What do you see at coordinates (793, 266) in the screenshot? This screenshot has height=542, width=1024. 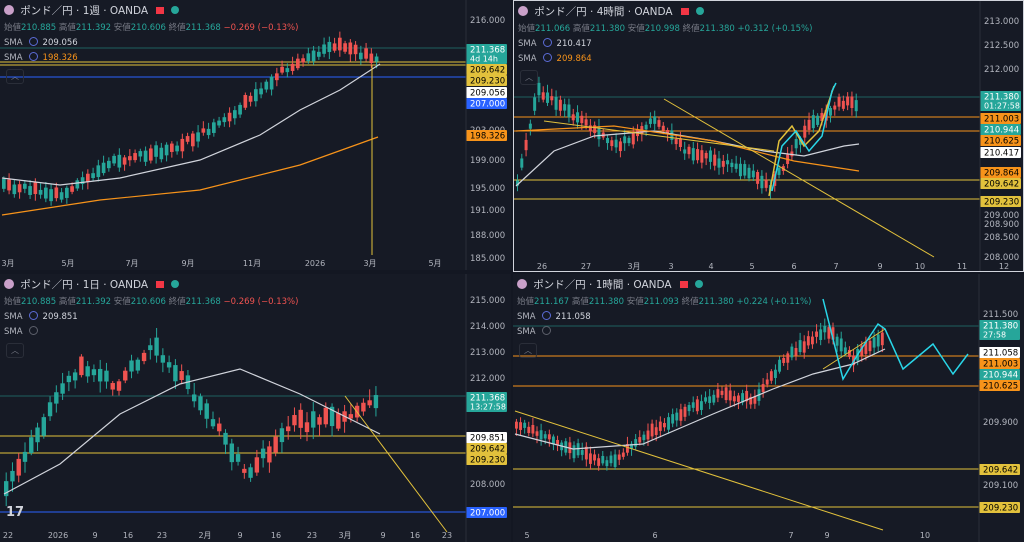 I see `x-axis-tick-label: 6` at bounding box center [793, 266].